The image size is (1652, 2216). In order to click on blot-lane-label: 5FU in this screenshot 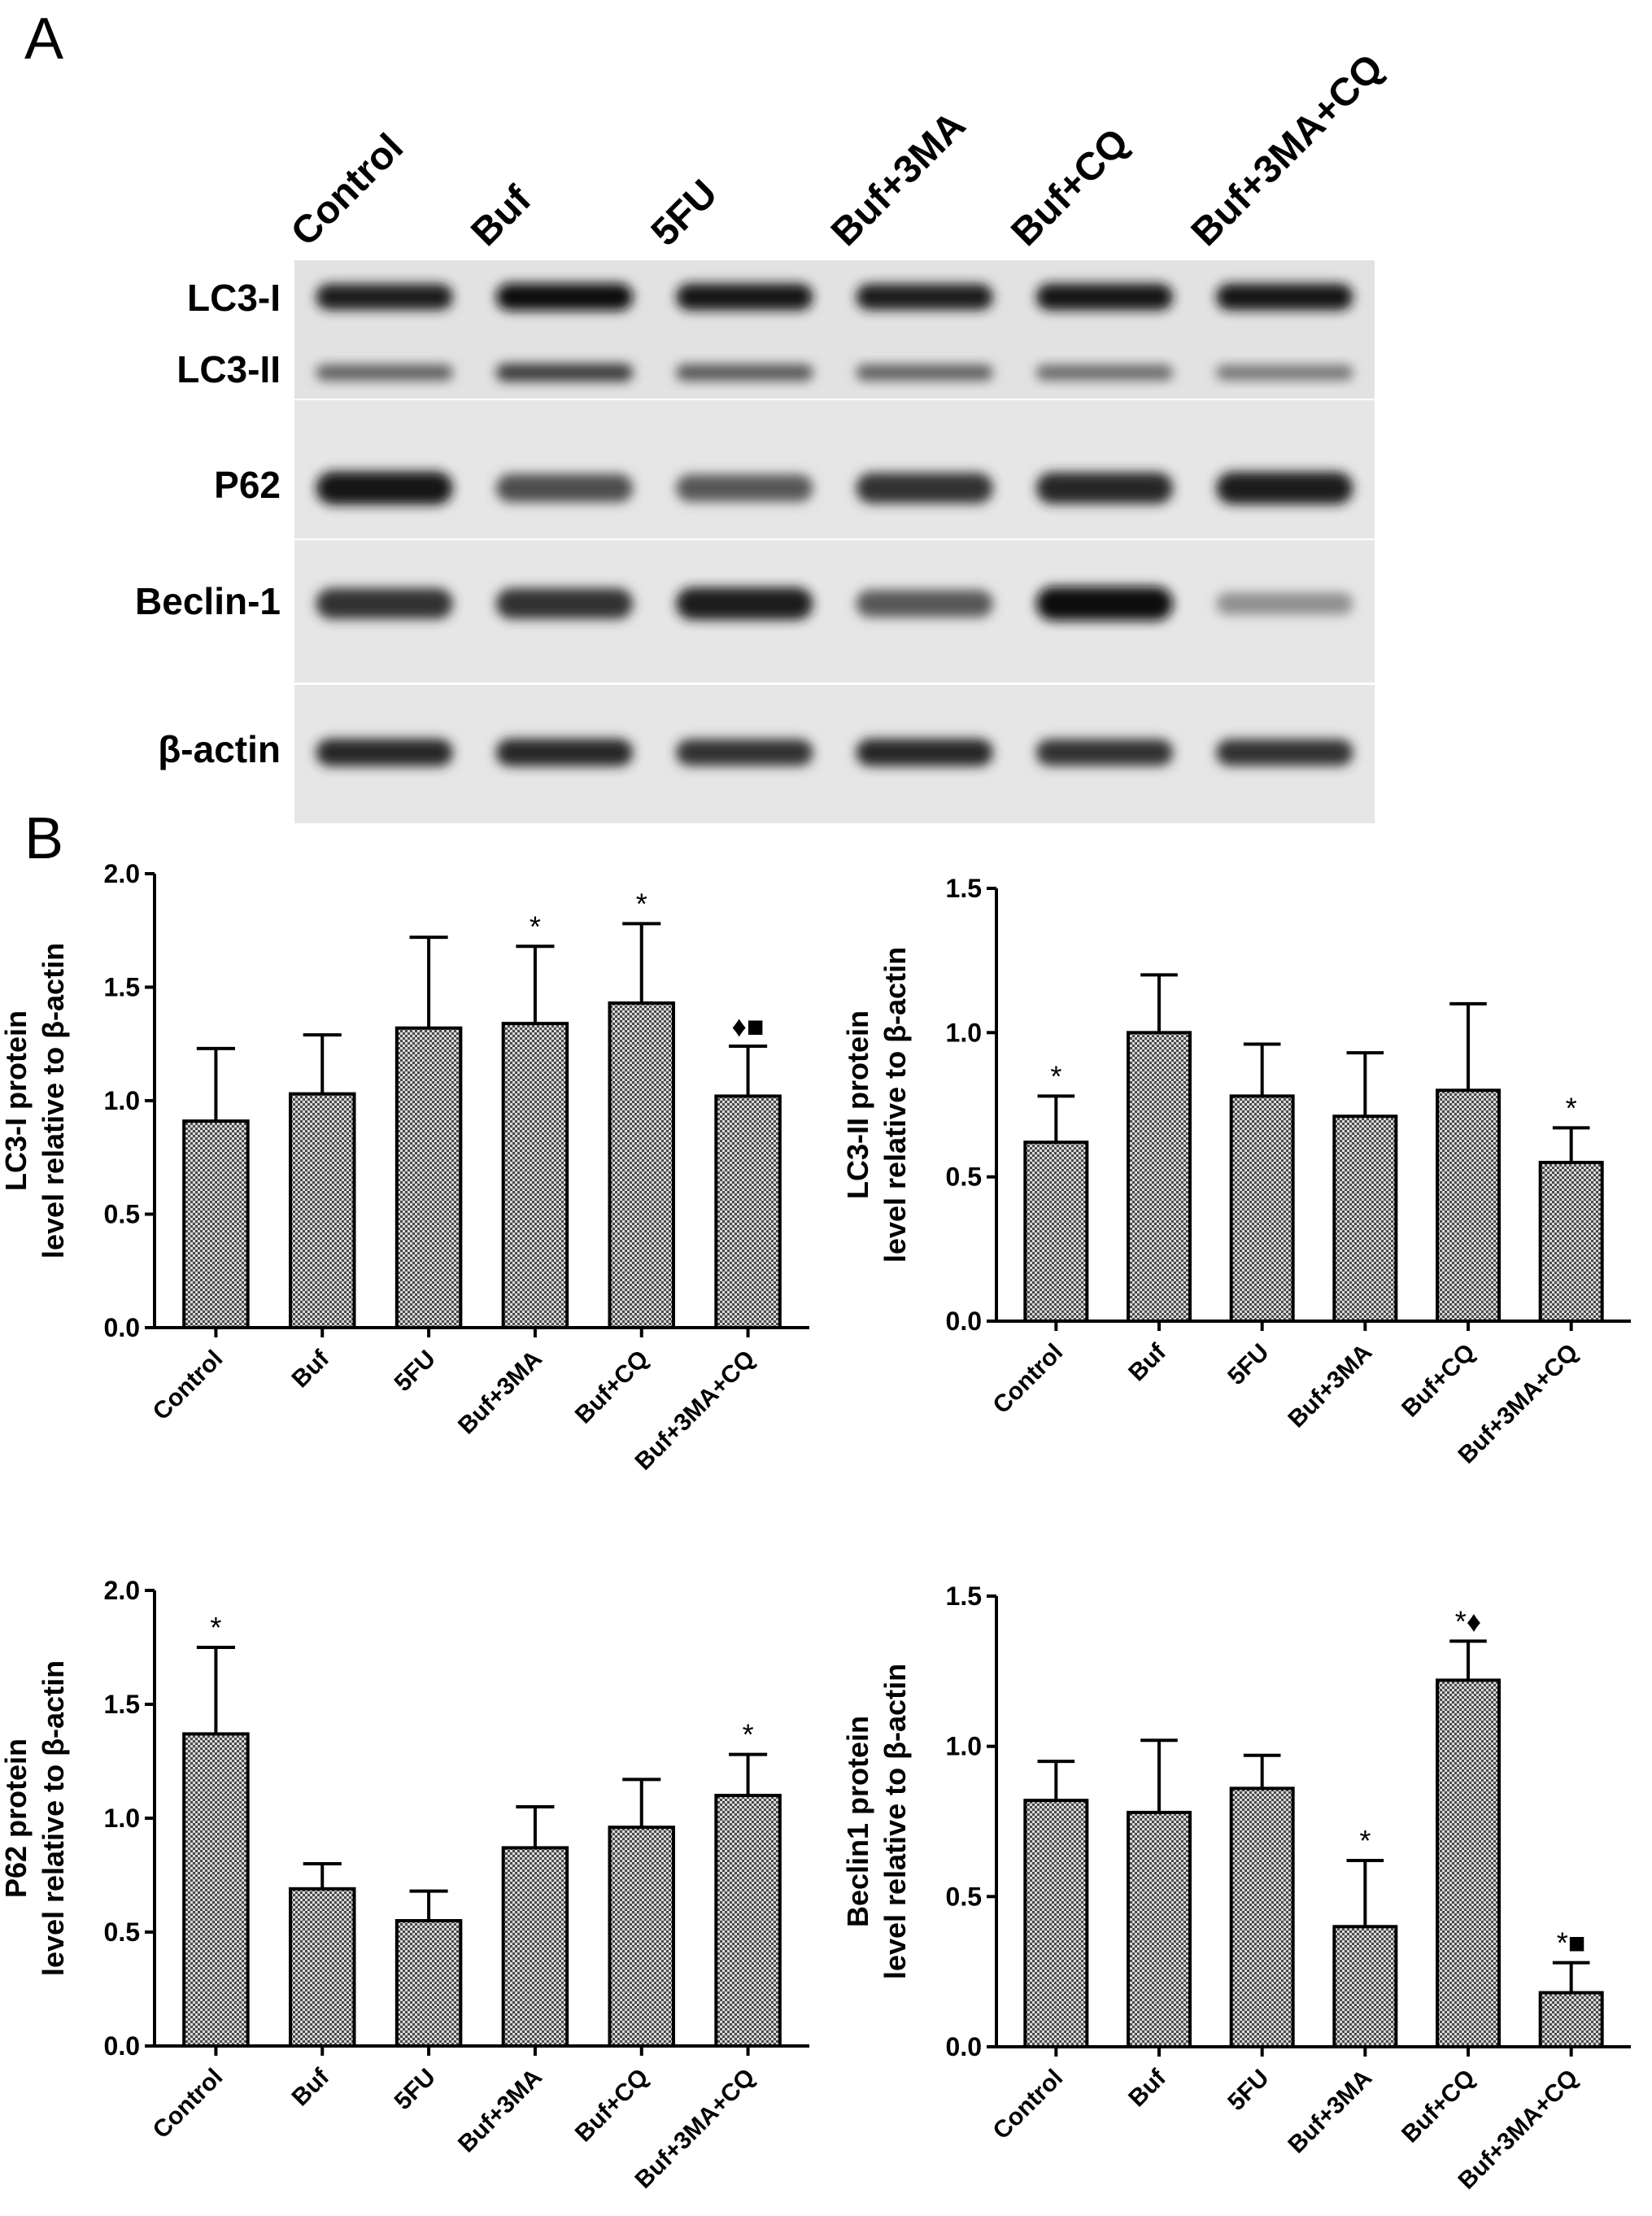, I will do `click(684, 213)`.